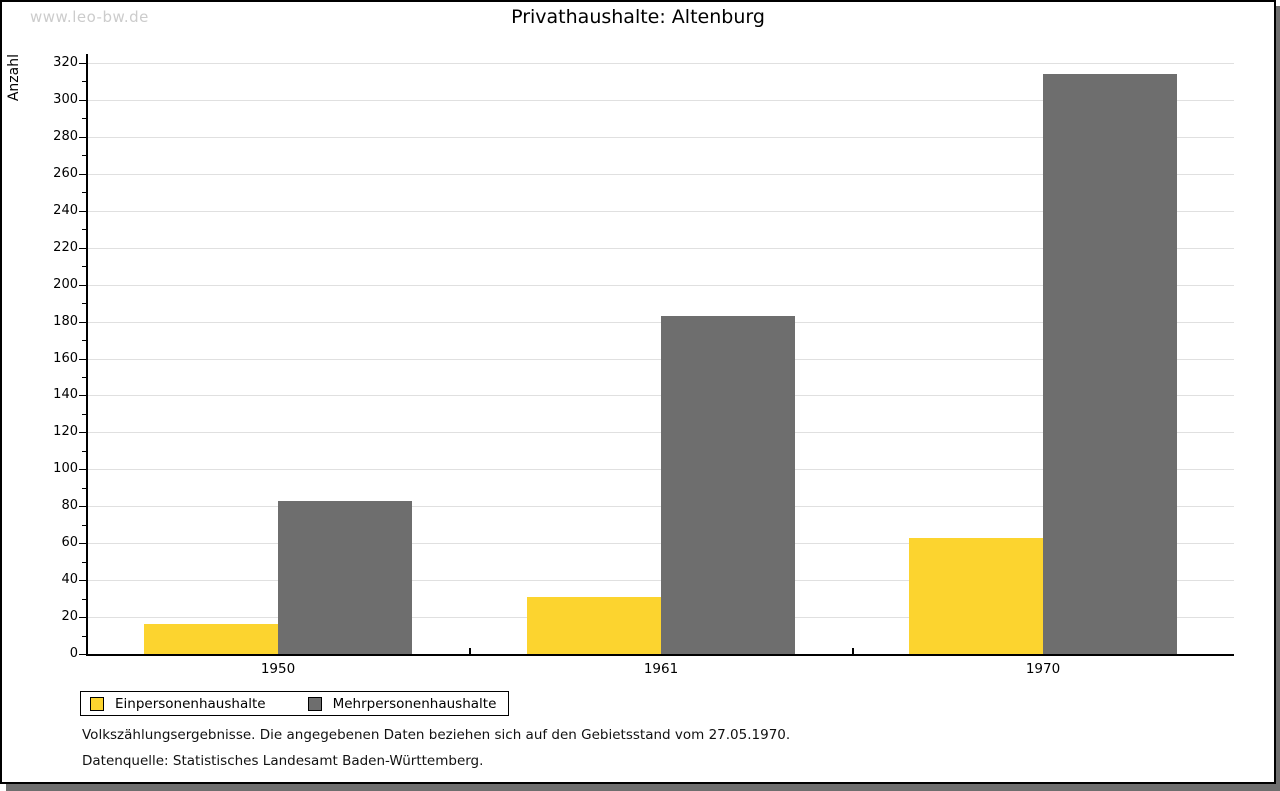  What do you see at coordinates (65, 247) in the screenshot?
I see `y-axis-tick-label: 220` at bounding box center [65, 247].